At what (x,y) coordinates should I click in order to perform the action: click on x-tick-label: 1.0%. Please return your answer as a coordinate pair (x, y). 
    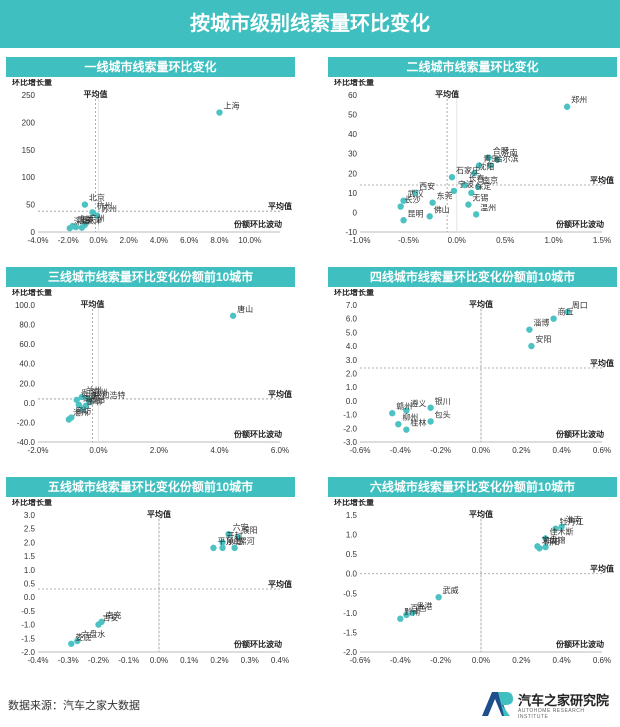
    Looking at the image, I should click on (553, 240).